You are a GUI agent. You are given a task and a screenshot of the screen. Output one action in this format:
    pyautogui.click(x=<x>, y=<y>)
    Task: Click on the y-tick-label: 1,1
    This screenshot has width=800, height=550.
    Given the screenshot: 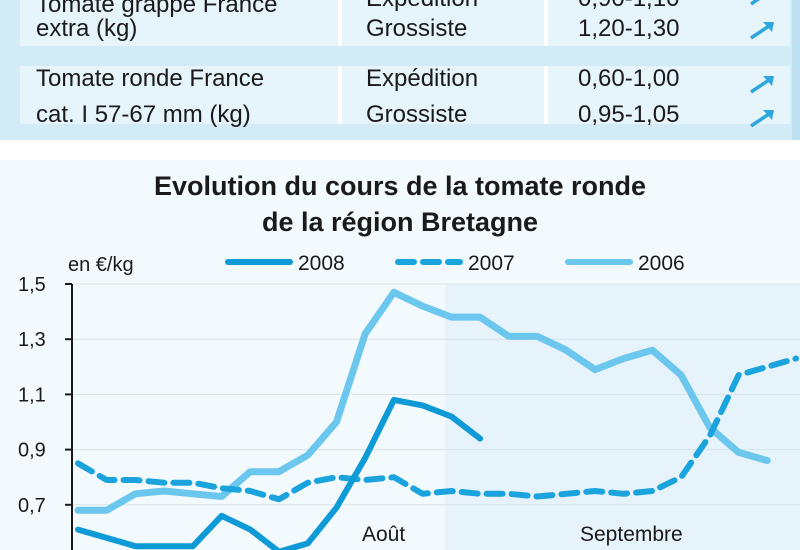 What is the action you would take?
    pyautogui.click(x=32, y=395)
    